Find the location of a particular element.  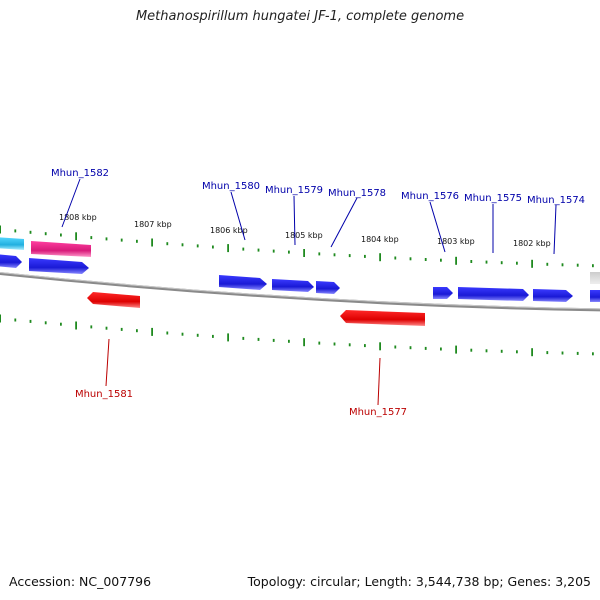

gene-label-mhun-1577: Mhun_1577 is located at coordinates (378, 412).